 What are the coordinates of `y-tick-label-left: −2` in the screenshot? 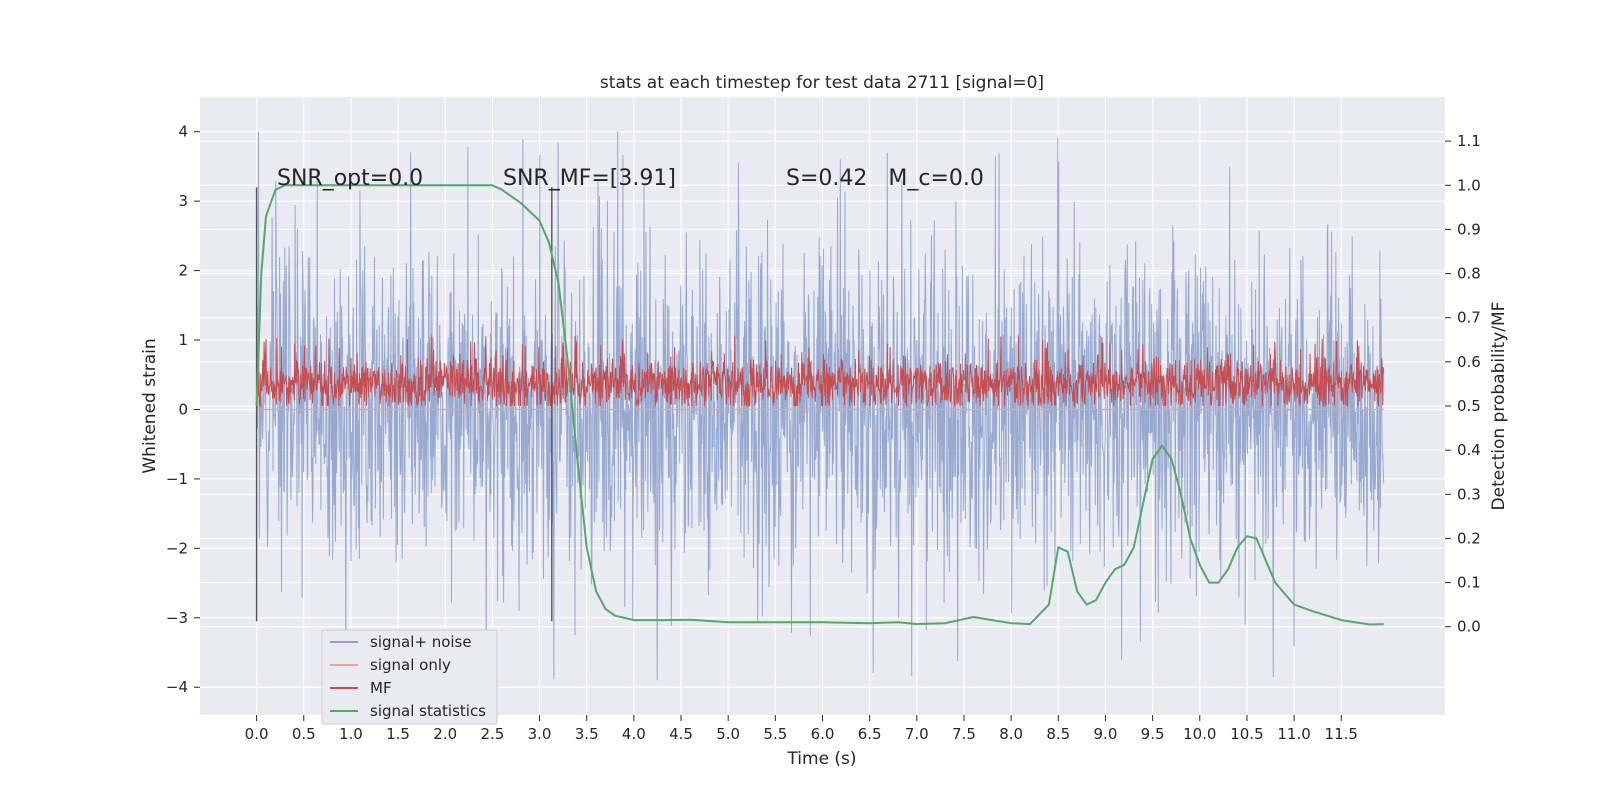 It's located at (177, 548).